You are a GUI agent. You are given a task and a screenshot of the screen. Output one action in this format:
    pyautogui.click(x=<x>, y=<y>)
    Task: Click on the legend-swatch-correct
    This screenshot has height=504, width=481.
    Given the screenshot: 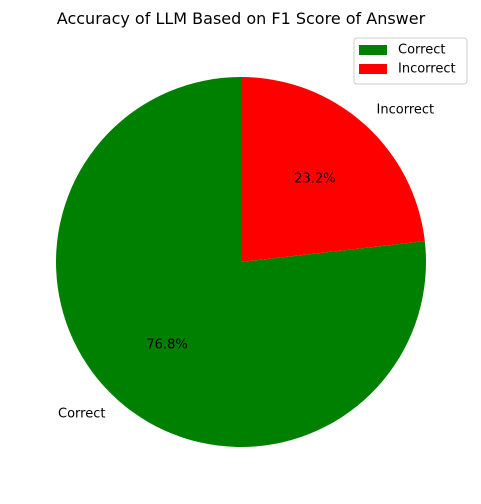 What is the action you would take?
    pyautogui.click(x=373, y=50)
    